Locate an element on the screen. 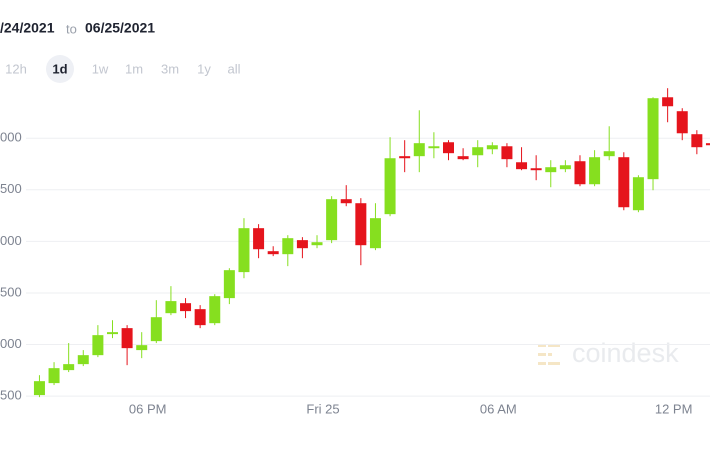  range-button: 1d is located at coordinates (59, 68).